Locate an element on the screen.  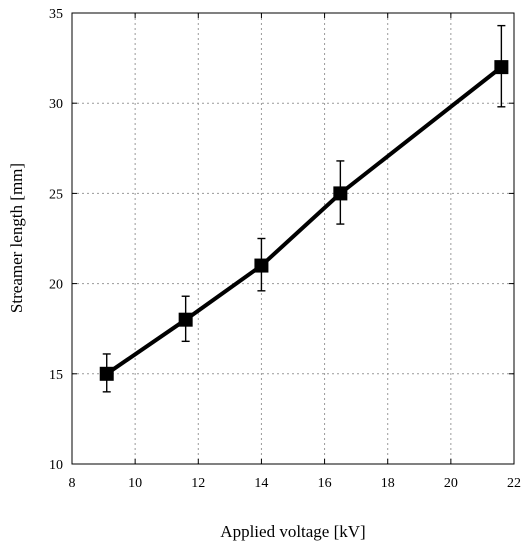
x-tick-label: 8 is located at coordinates (72, 483).